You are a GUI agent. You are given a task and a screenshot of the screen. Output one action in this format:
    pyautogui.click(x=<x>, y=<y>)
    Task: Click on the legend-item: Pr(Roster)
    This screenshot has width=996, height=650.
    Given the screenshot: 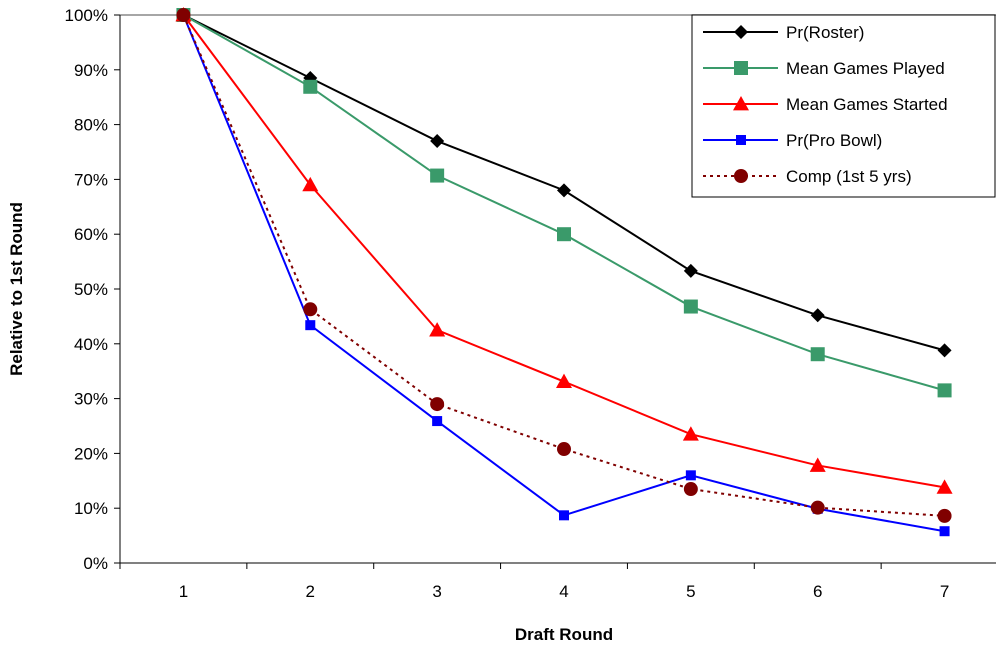 What is the action you would take?
    pyautogui.click(x=783, y=32)
    